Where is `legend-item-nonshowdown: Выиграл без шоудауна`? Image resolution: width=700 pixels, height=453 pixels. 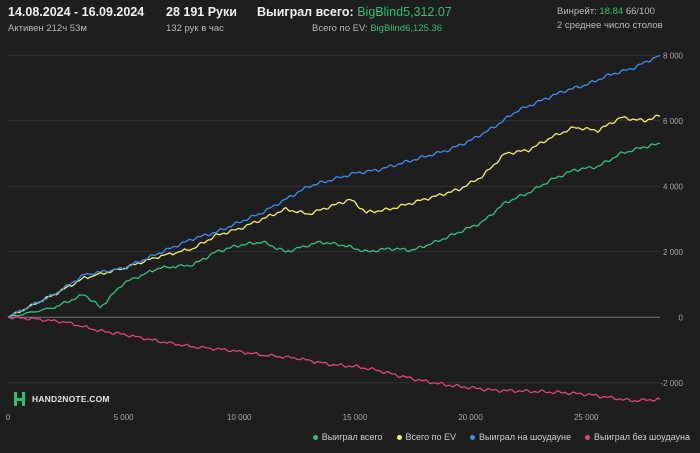
legend-item-nonshowdown: Выиграл без шоудауна is located at coordinates (637, 437).